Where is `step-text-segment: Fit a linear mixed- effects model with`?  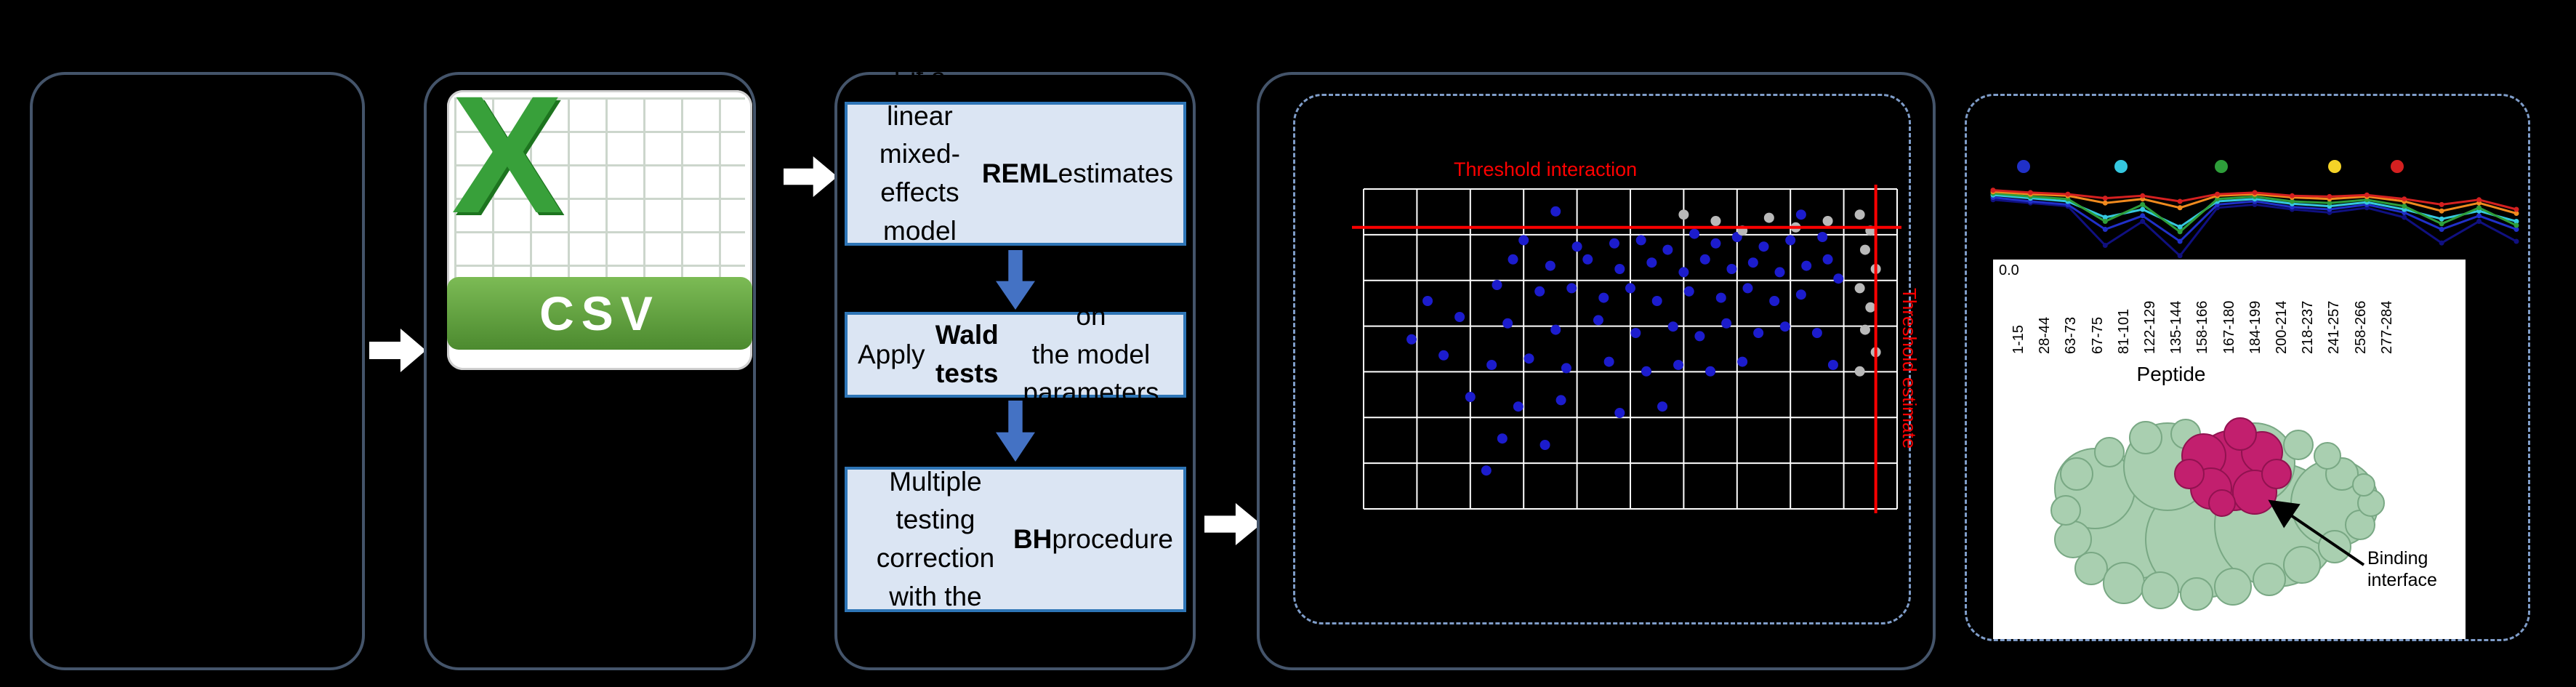
step-text-segment: Fit a linear mixed- effects model with is located at coordinates (919, 173).